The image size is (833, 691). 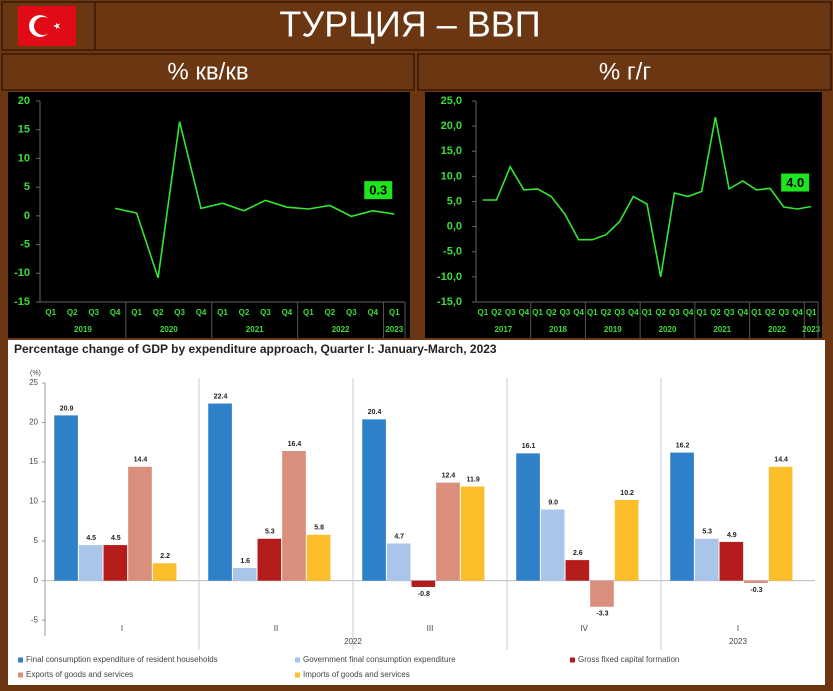 What do you see at coordinates (356, 674) in the screenshot?
I see `legend-label: Imports of goods and services` at bounding box center [356, 674].